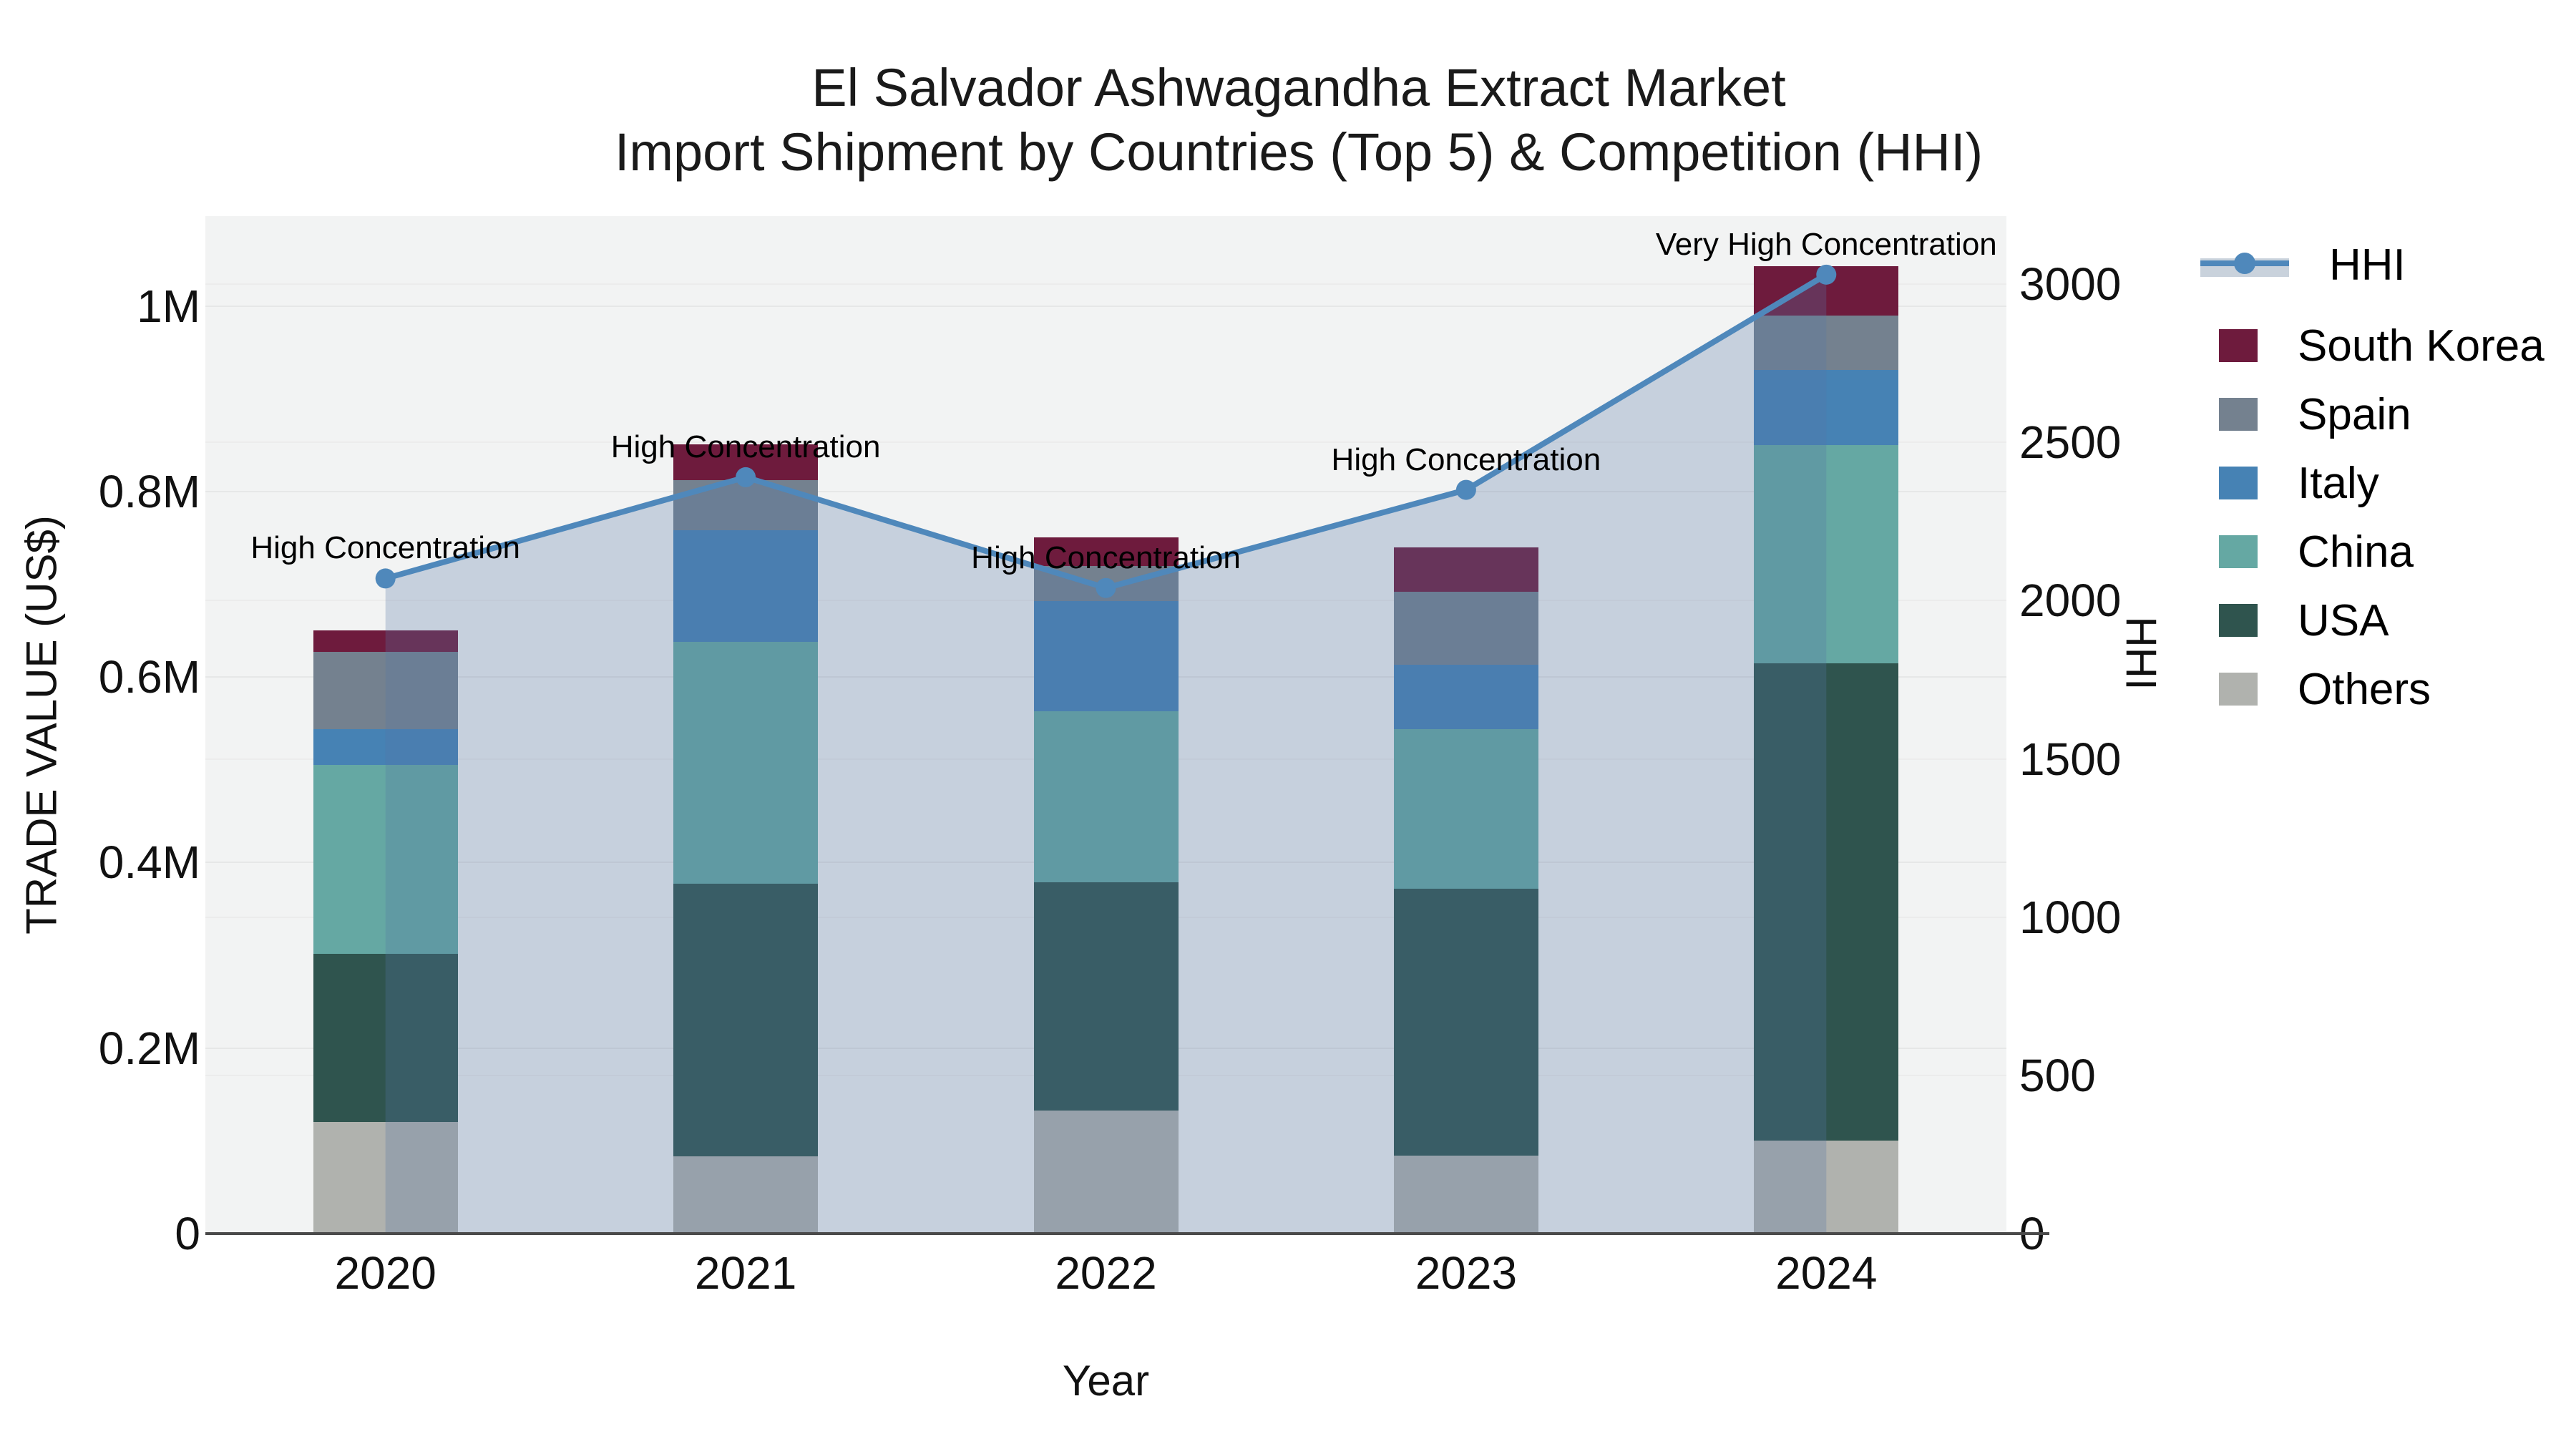 The height and width of the screenshot is (1449, 2576). Describe the element at coordinates (1466, 1273) in the screenshot. I see `x-tick-2023: 2023` at that location.